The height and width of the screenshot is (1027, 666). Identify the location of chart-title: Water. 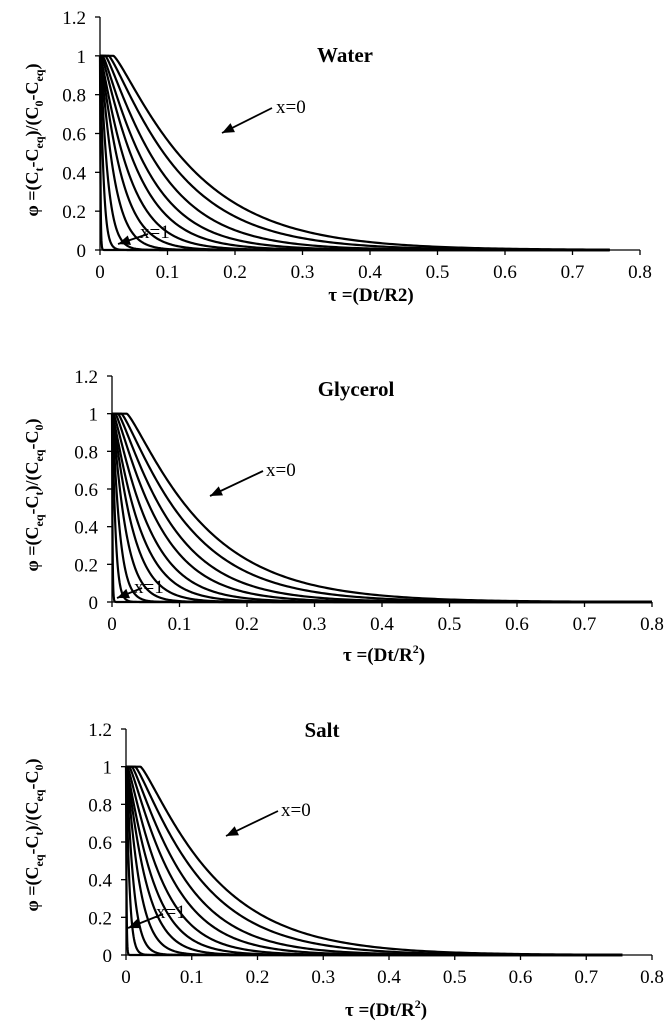
(345, 55).